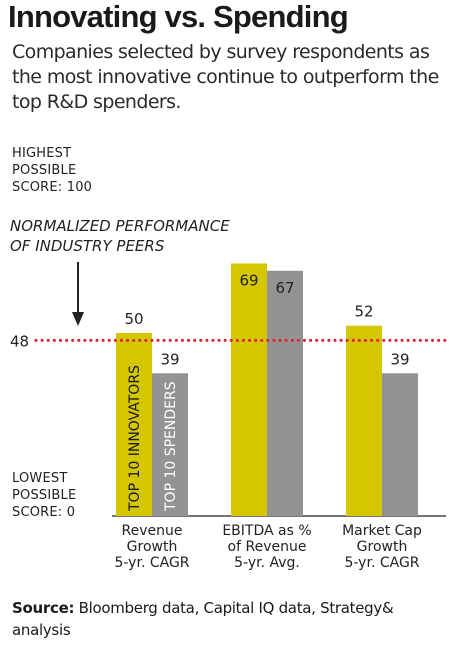 Image resolution: width=456 pixels, height=654 pixels. Describe the element at coordinates (78, 294) in the screenshot. I see `reference-arrow` at that location.